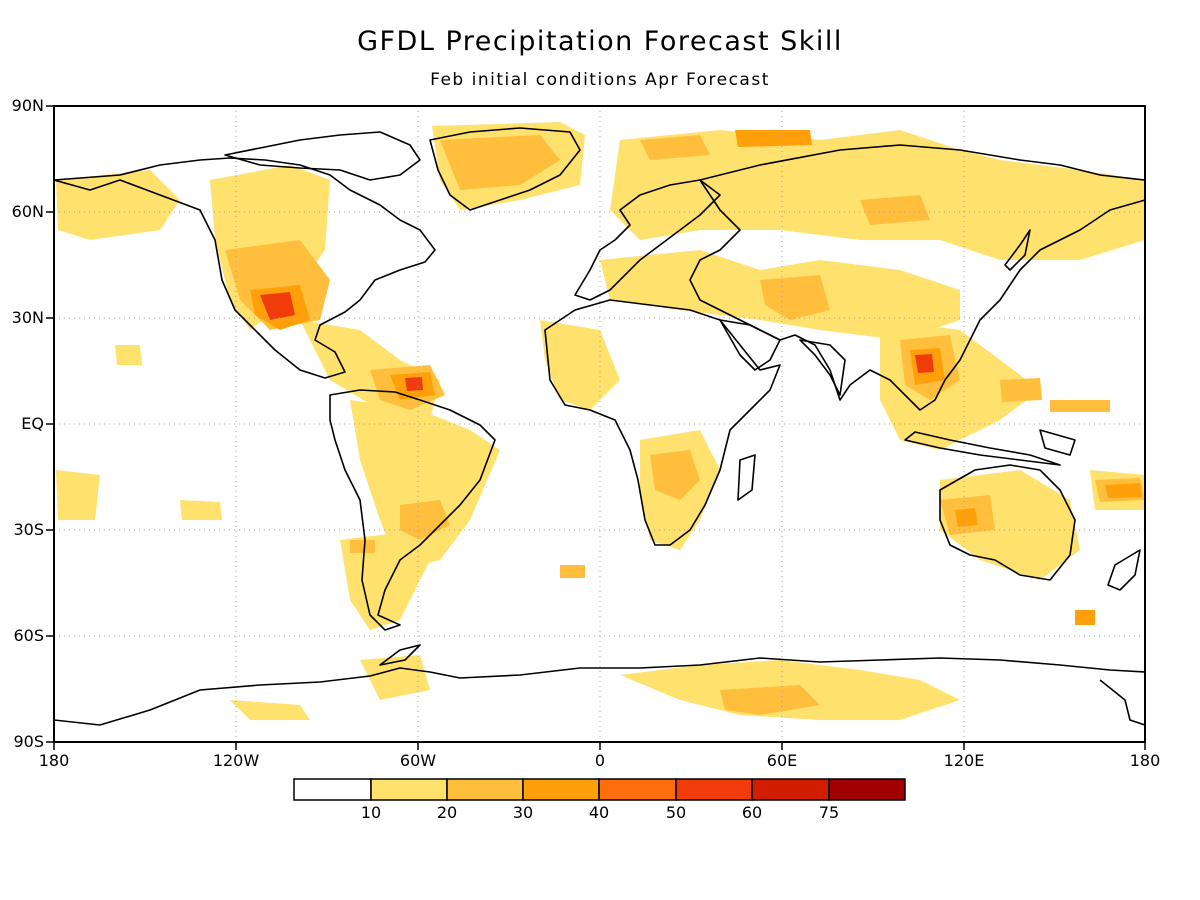 Image resolution: width=1200 pixels, height=900 pixels. Describe the element at coordinates (782, 760) in the screenshot. I see `lon-label-60e: 60E` at that location.